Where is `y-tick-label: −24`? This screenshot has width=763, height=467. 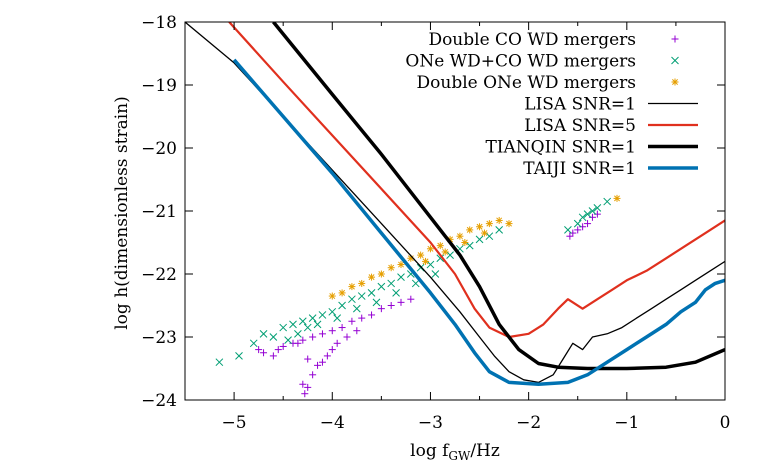
y-tick-label: −24 is located at coordinates (159, 401).